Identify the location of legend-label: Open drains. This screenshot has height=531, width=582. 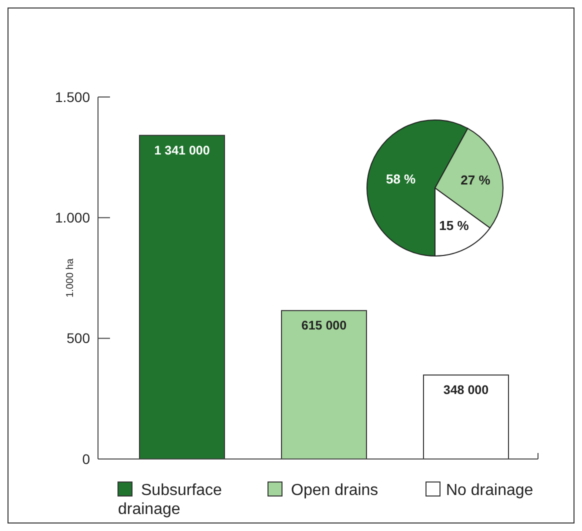
(334, 490).